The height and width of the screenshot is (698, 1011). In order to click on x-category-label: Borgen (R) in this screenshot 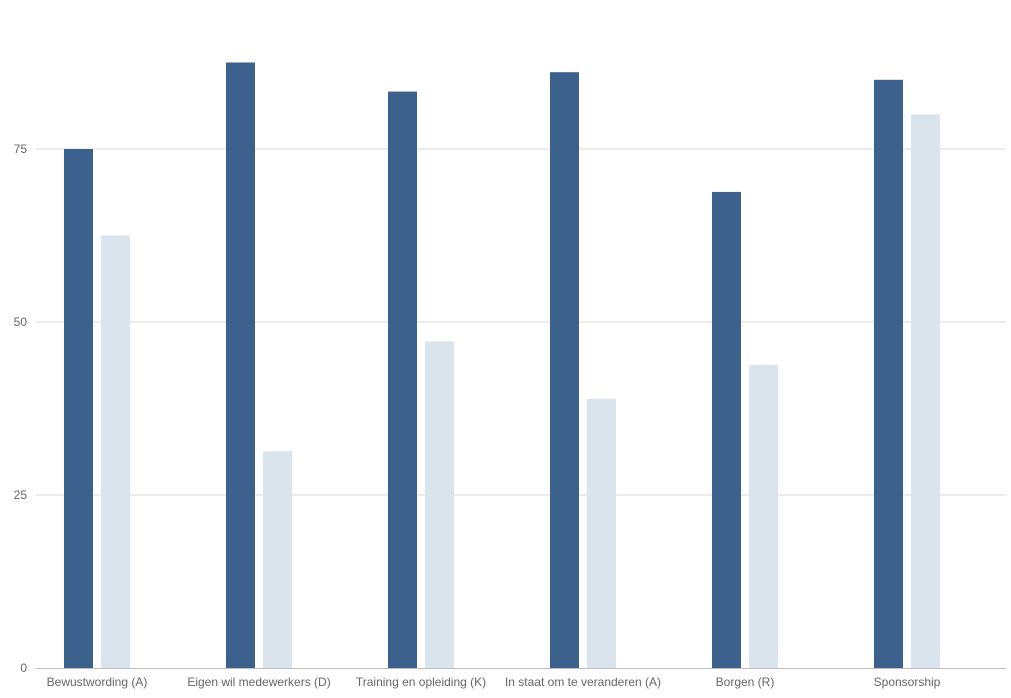, I will do `click(745, 682)`.